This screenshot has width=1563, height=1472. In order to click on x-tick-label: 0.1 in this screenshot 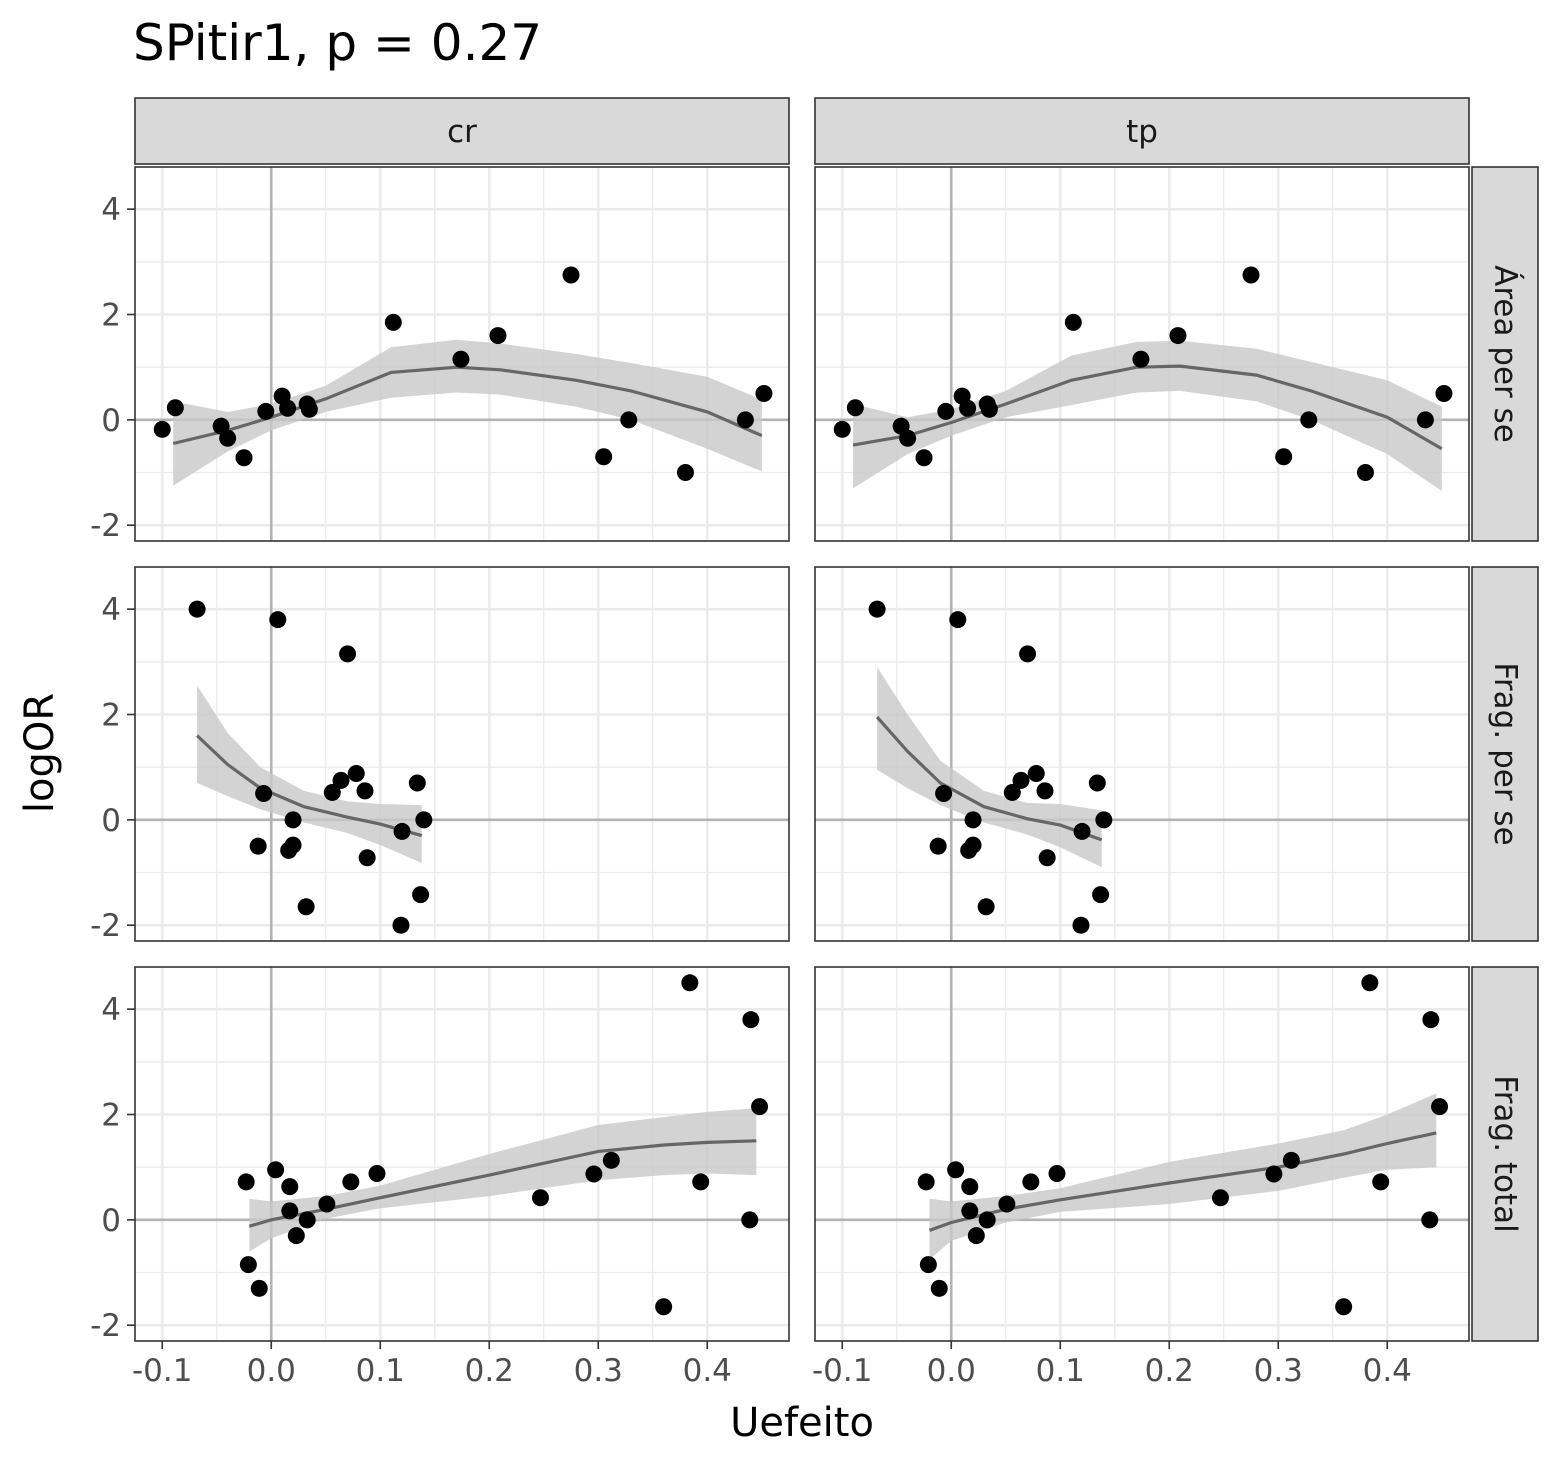, I will do `click(380, 1371)`.